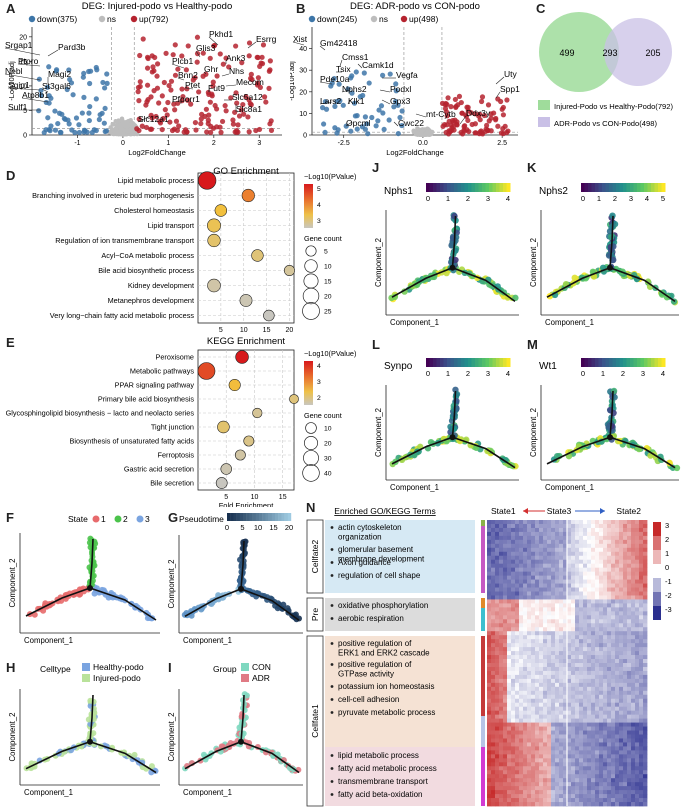  Describe the element at coordinates (525, 511) in the screenshot. I see `arrow-head-state1` at that location.